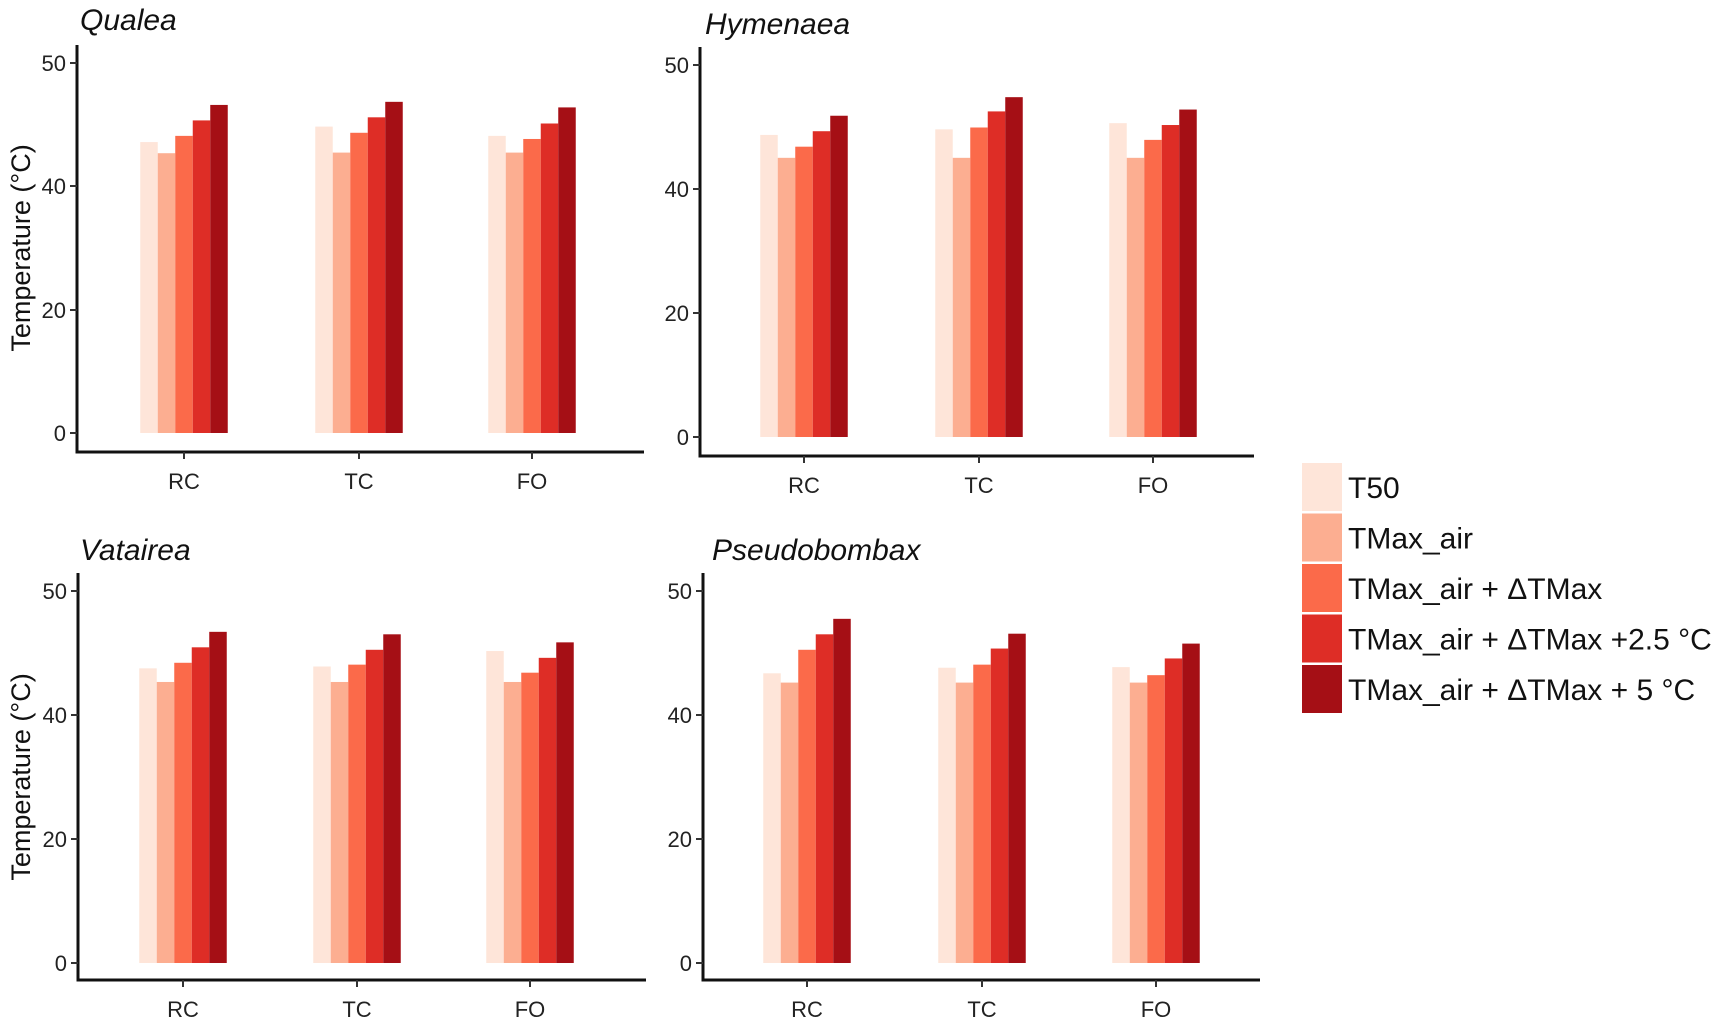 Image resolution: width=1725 pixels, height=1021 pixels. Describe the element at coordinates (1530, 640) in the screenshot. I see `legend-label: TMax_air + ΔTMax +2.5 °C` at that location.